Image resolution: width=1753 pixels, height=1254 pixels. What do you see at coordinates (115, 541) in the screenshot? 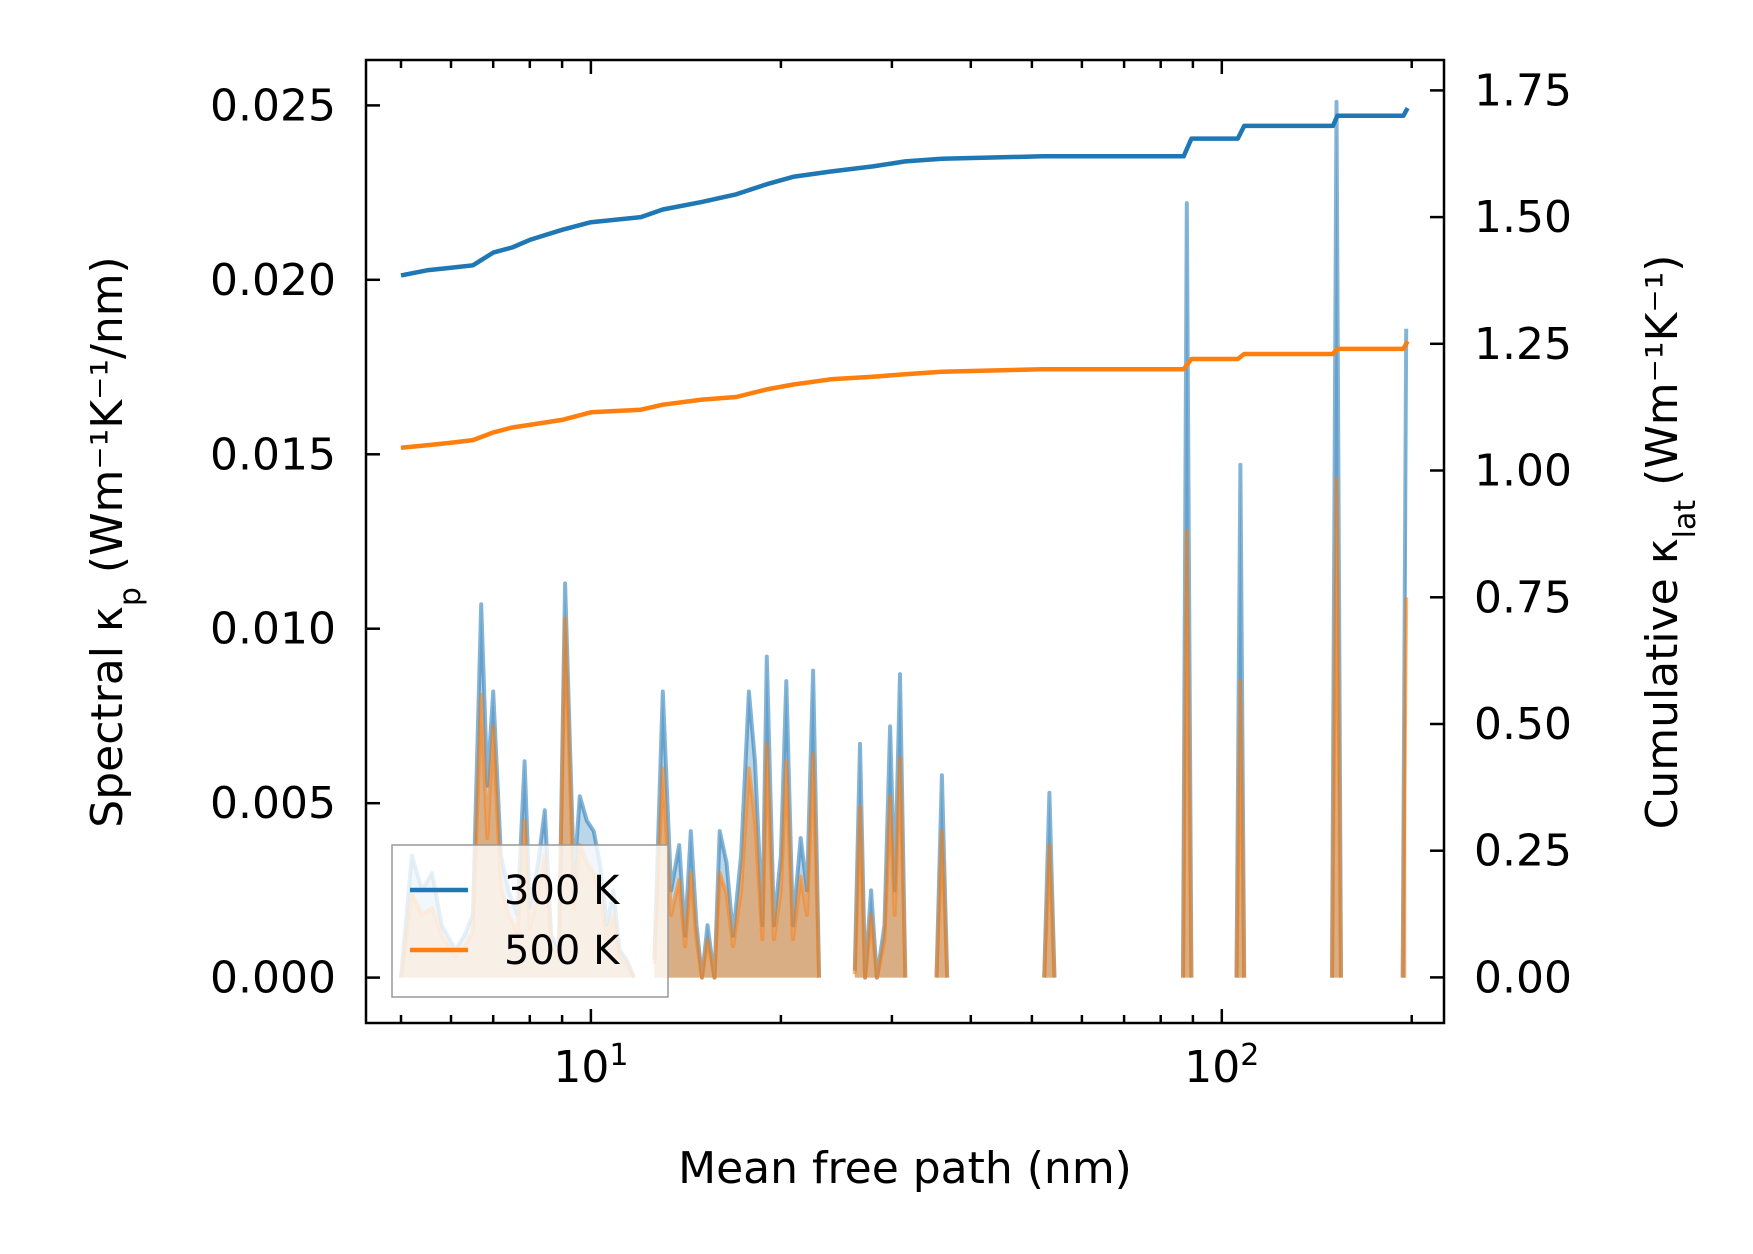
I see `y-left-axis-title: Spectral κp (Wm⁻¹K⁻¹/nm)` at bounding box center [115, 541].